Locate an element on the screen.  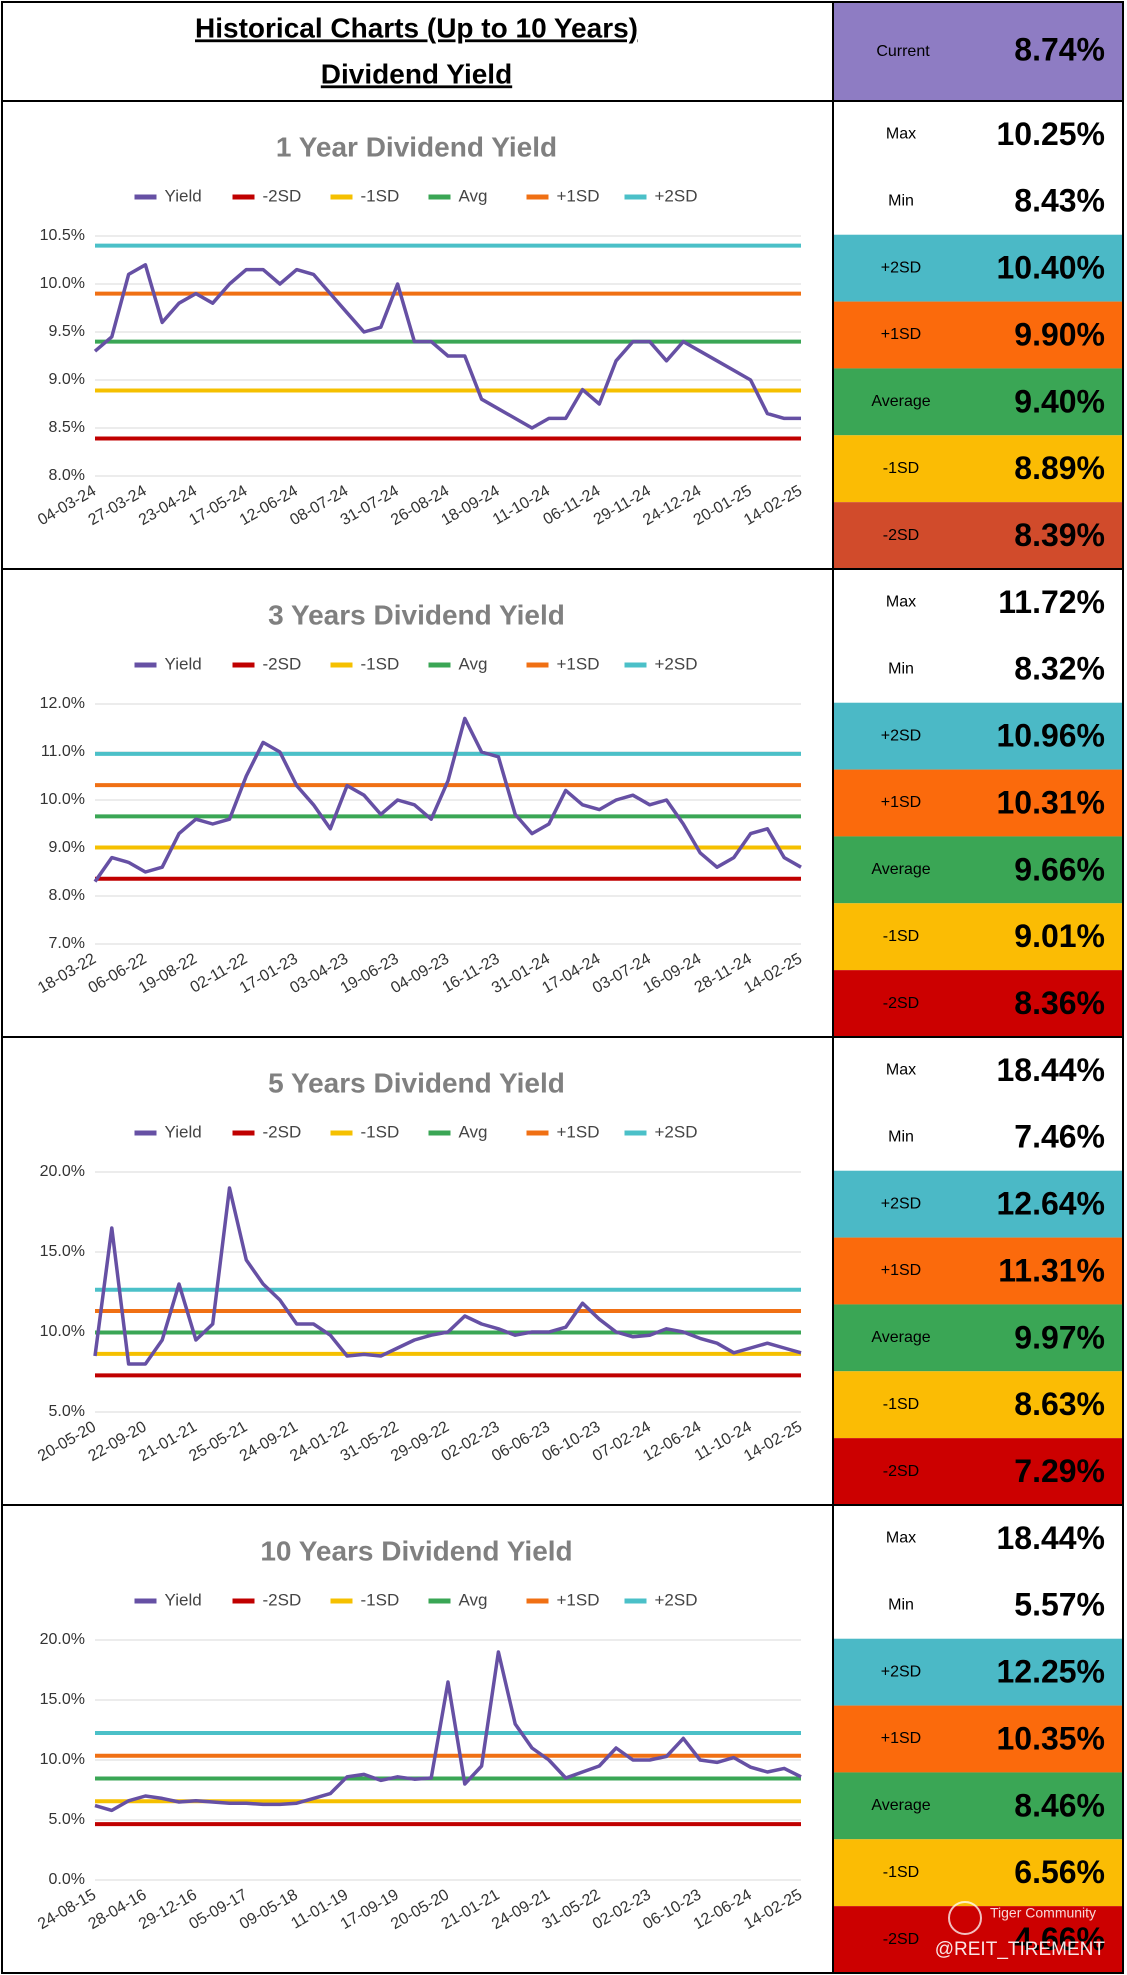
stat-value: 18.44% is located at coordinates (1050, 1070).